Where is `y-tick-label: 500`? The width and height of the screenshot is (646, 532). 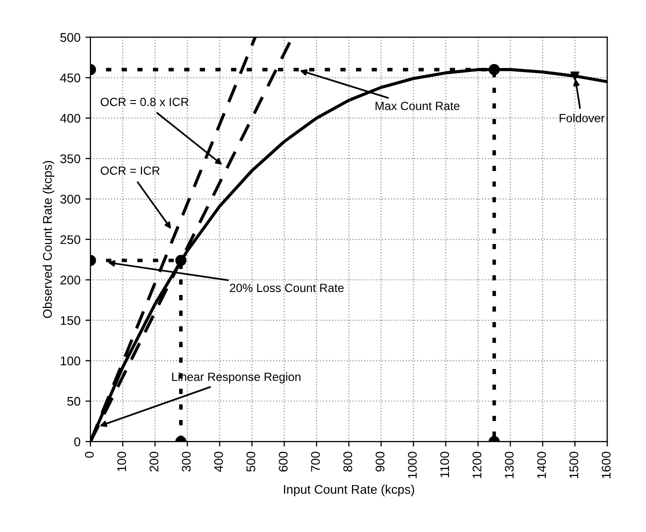
y-tick-label: 500 is located at coordinates (70, 37).